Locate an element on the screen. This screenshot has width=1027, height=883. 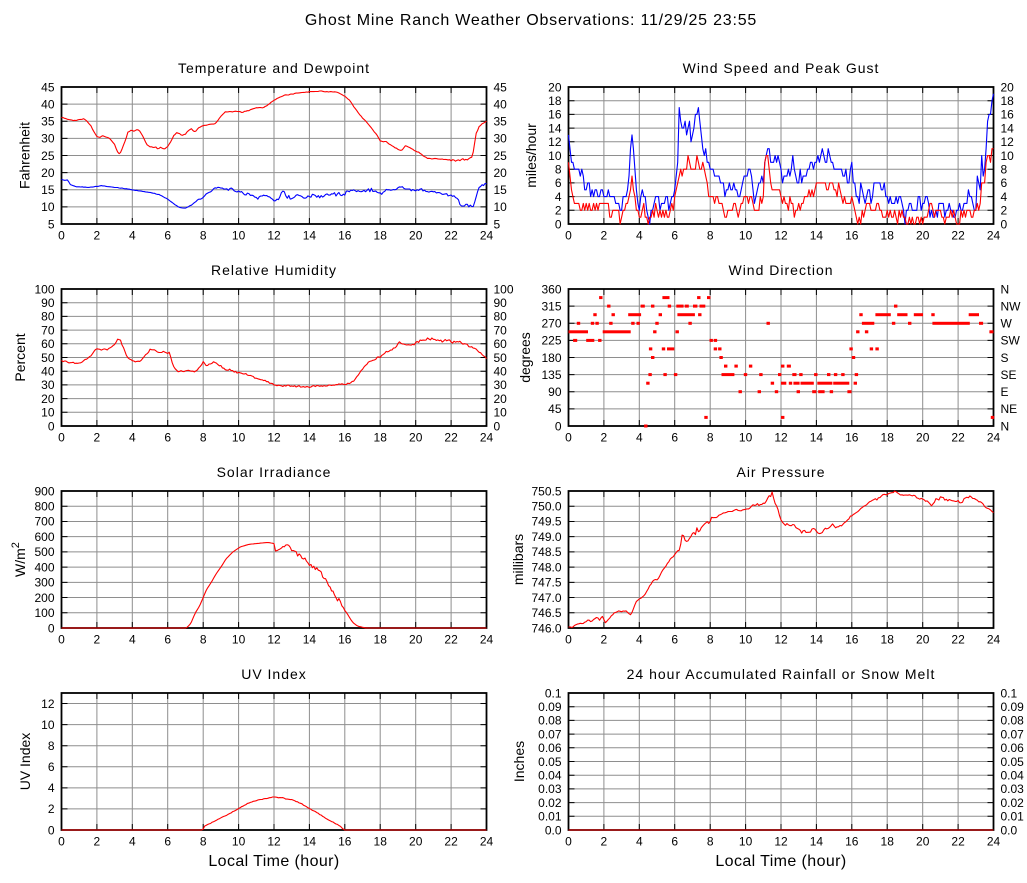
svg-text: 25 is located at coordinates (501, 156).